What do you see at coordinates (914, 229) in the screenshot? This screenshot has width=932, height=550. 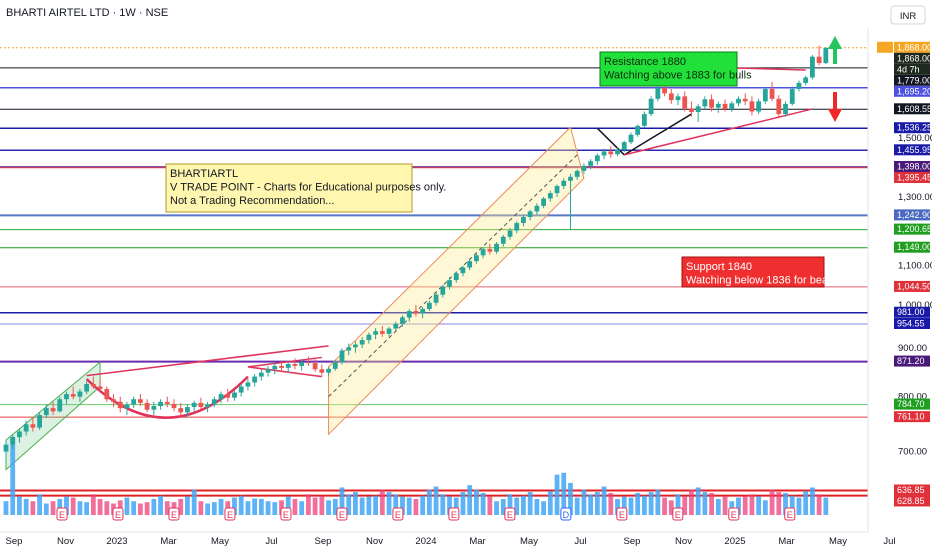 I see `price-tag-label: 1,200.65` at bounding box center [914, 229].